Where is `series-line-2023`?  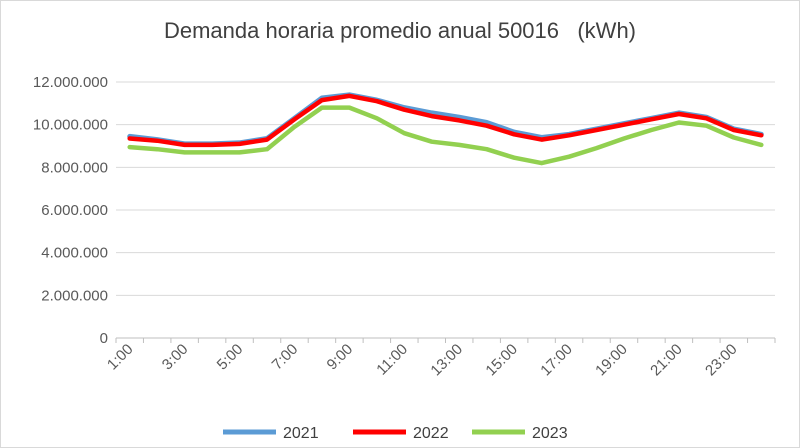 series-line-2023 is located at coordinates (445, 135).